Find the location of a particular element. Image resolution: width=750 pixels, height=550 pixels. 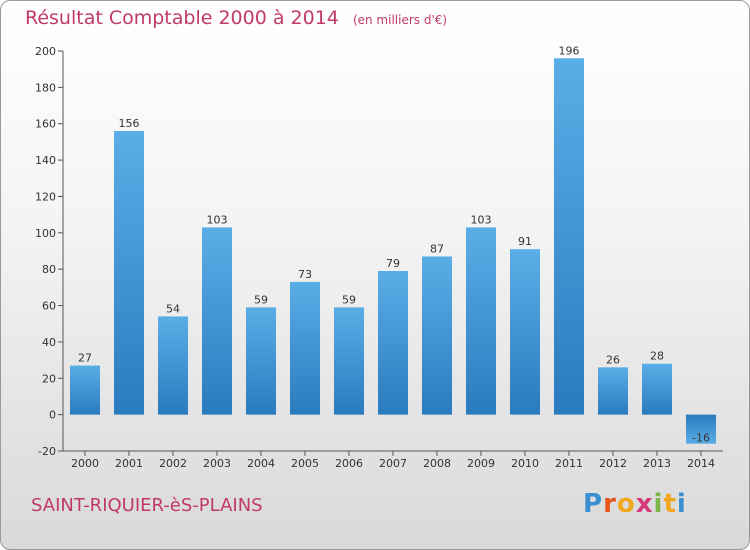

data-label-2003: 103 is located at coordinates (217, 219).